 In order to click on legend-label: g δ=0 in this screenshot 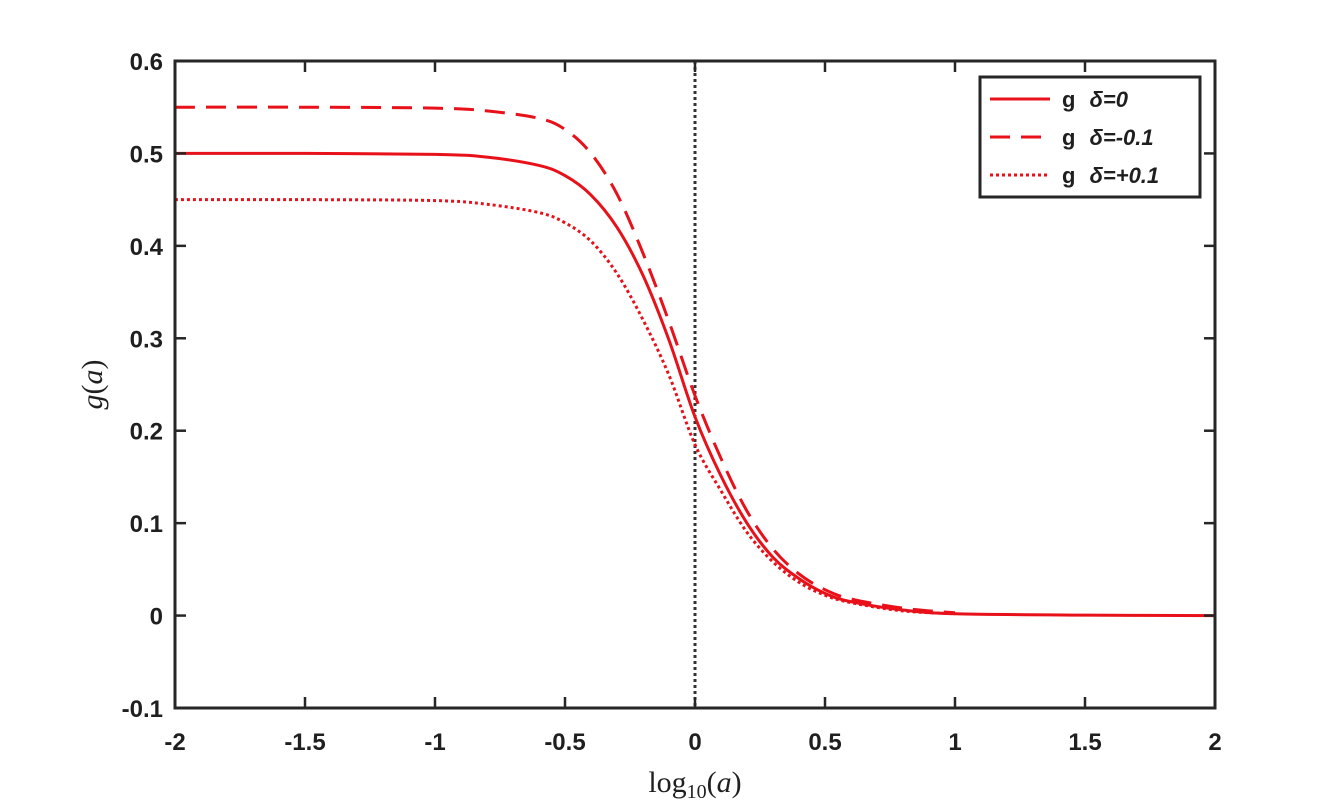, I will do `click(1095, 99)`.